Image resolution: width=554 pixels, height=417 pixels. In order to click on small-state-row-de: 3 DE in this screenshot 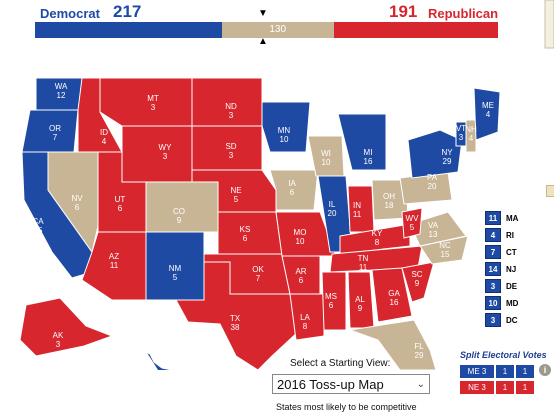, I will do `click(501, 286)`.